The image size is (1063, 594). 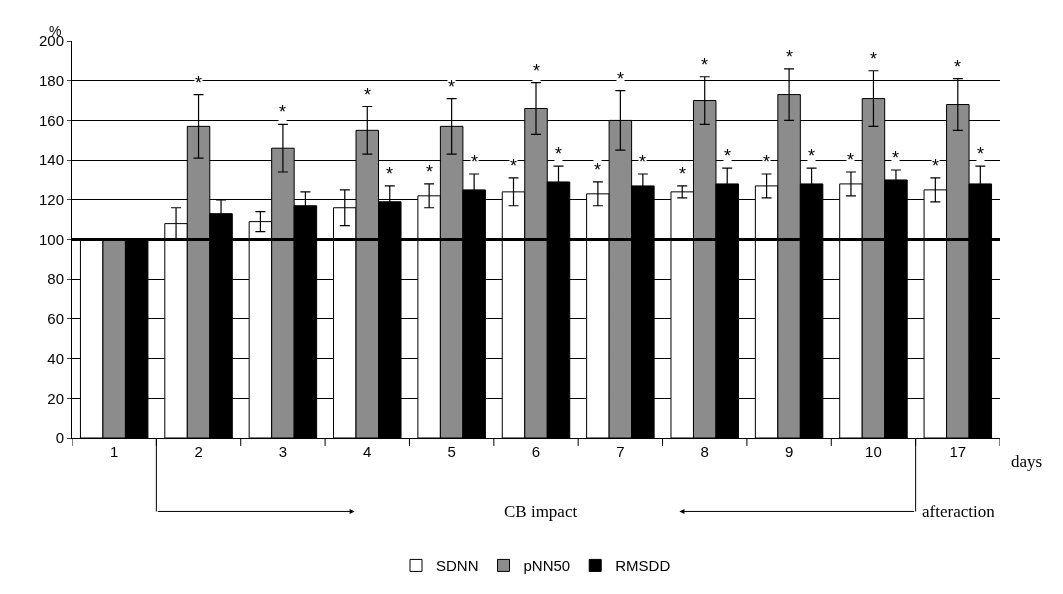 I want to click on x-tick-label: 6, so click(x=536, y=451).